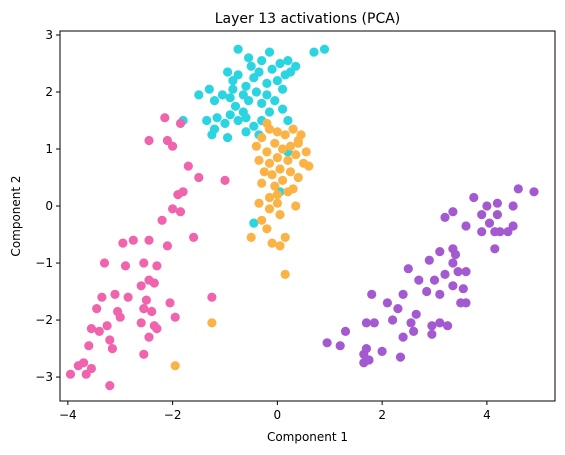  I want to click on x-tick-label: 4, so click(487, 415).